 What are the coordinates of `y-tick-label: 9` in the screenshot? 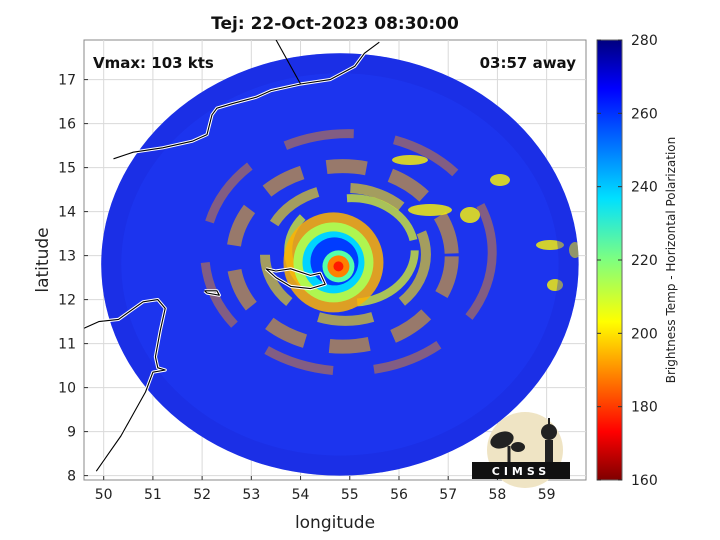 It's located at (71, 433).